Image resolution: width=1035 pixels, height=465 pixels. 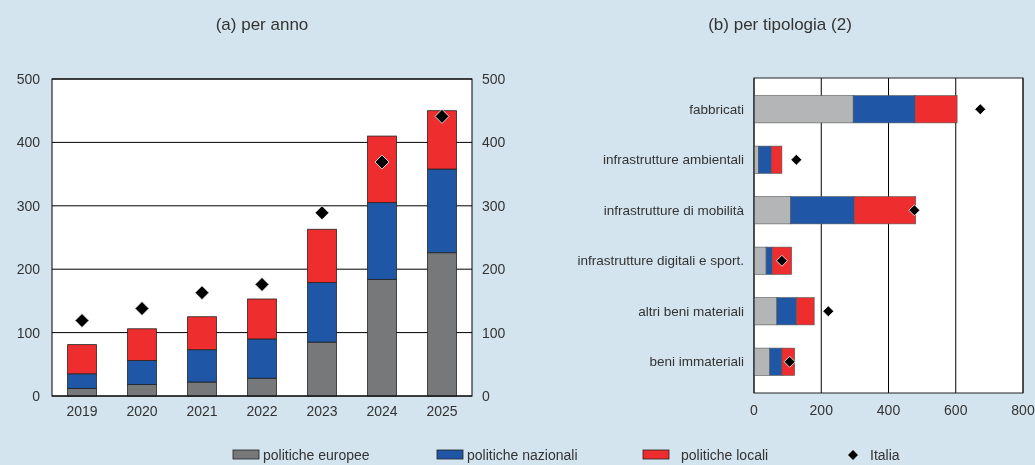 I want to click on legend-label: Italia, so click(x=885, y=454).